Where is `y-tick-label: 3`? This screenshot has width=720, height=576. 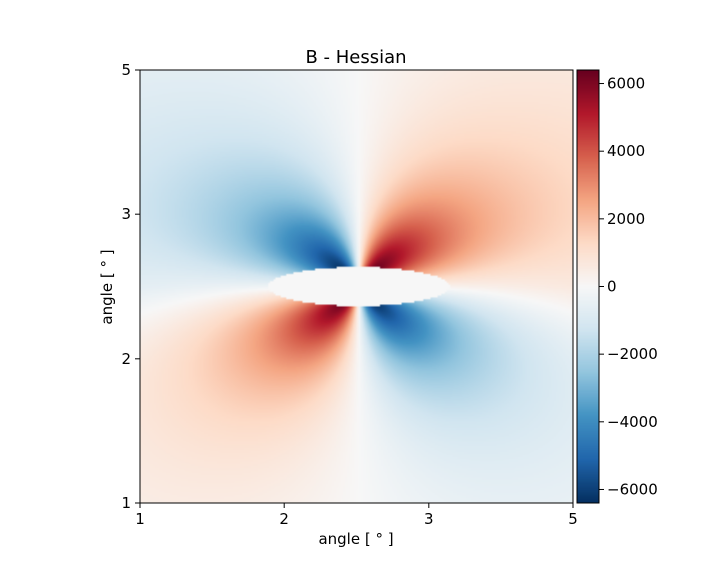
y-tick-label: 3 is located at coordinates (126, 214).